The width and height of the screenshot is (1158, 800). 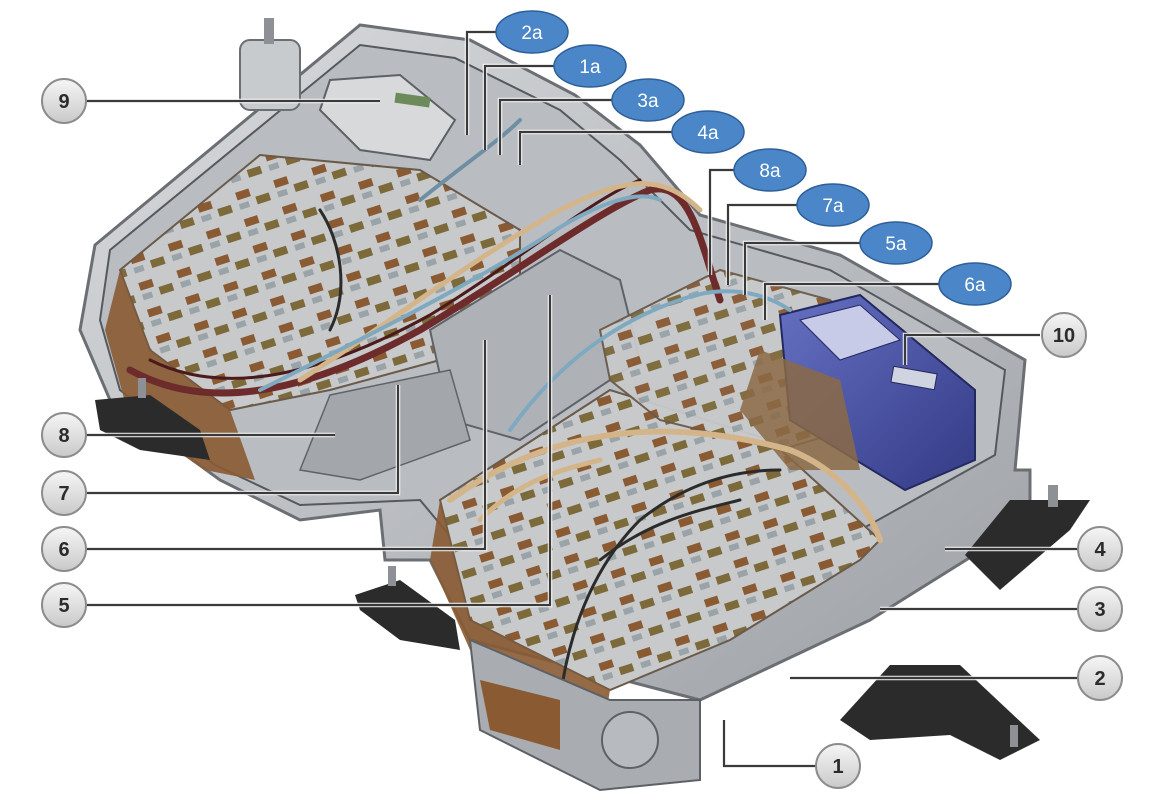 I want to click on svg-text: 8, so click(x=63, y=436).